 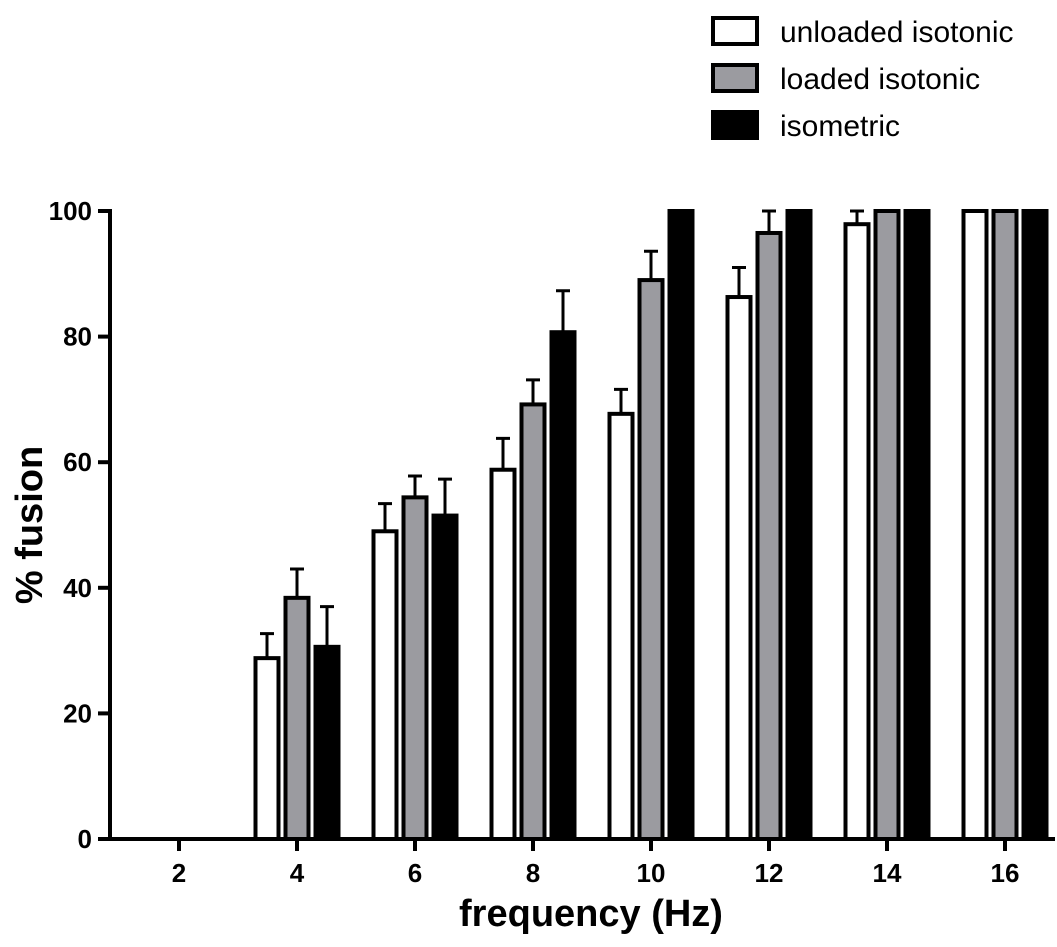 What do you see at coordinates (30, 525) in the screenshot?
I see `y-axis-title: % fusion` at bounding box center [30, 525].